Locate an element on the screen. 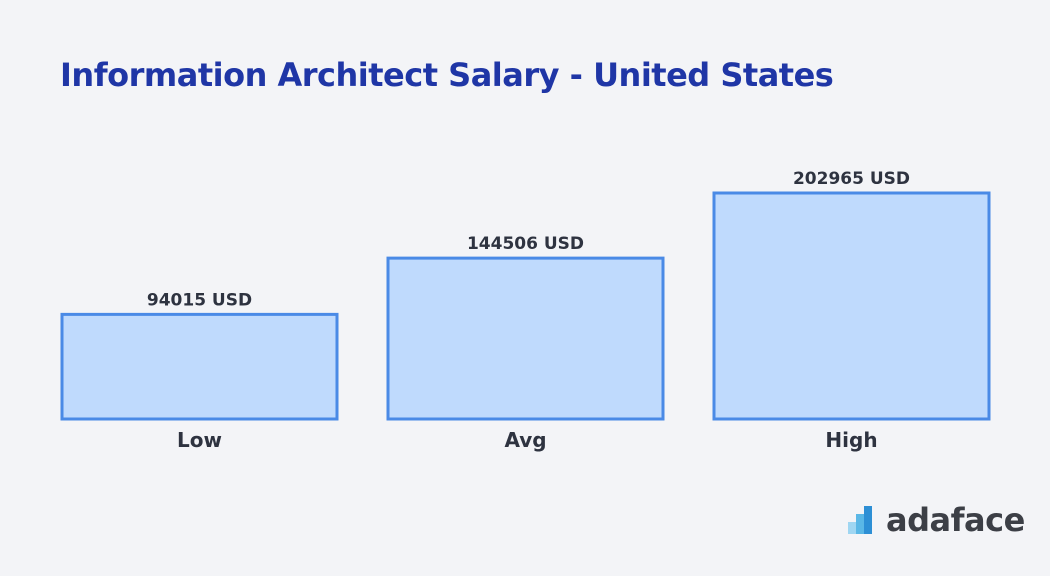  adaface-logo-icon is located at coordinates (860, 520).